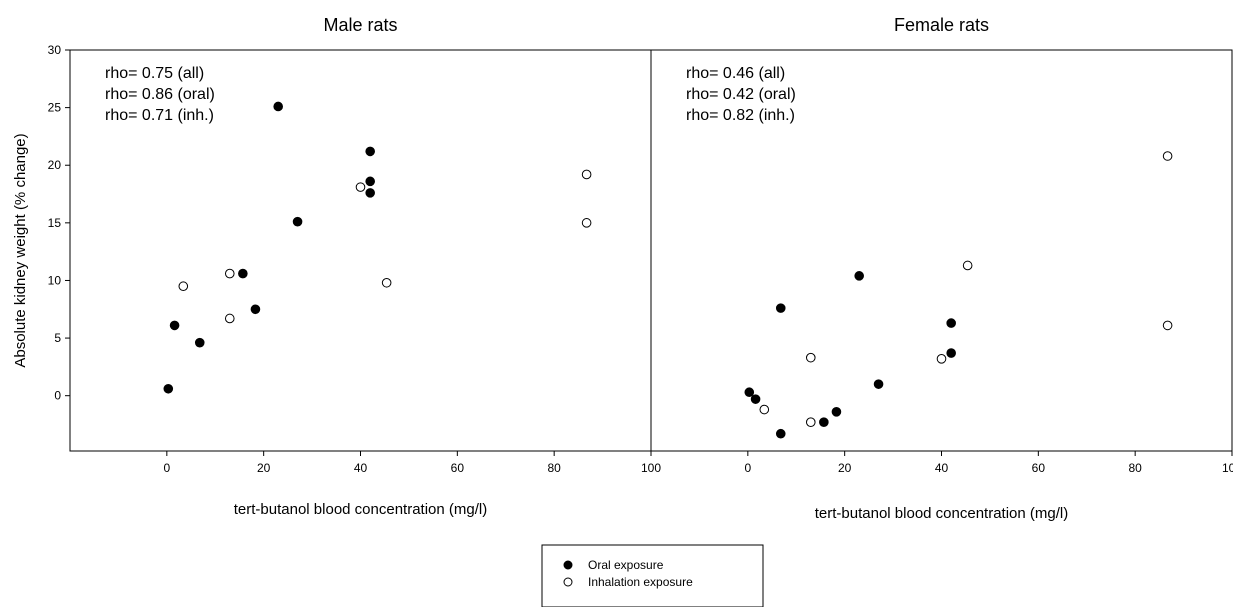  I want to click on male-x-tick-label: 0, so click(166, 468).